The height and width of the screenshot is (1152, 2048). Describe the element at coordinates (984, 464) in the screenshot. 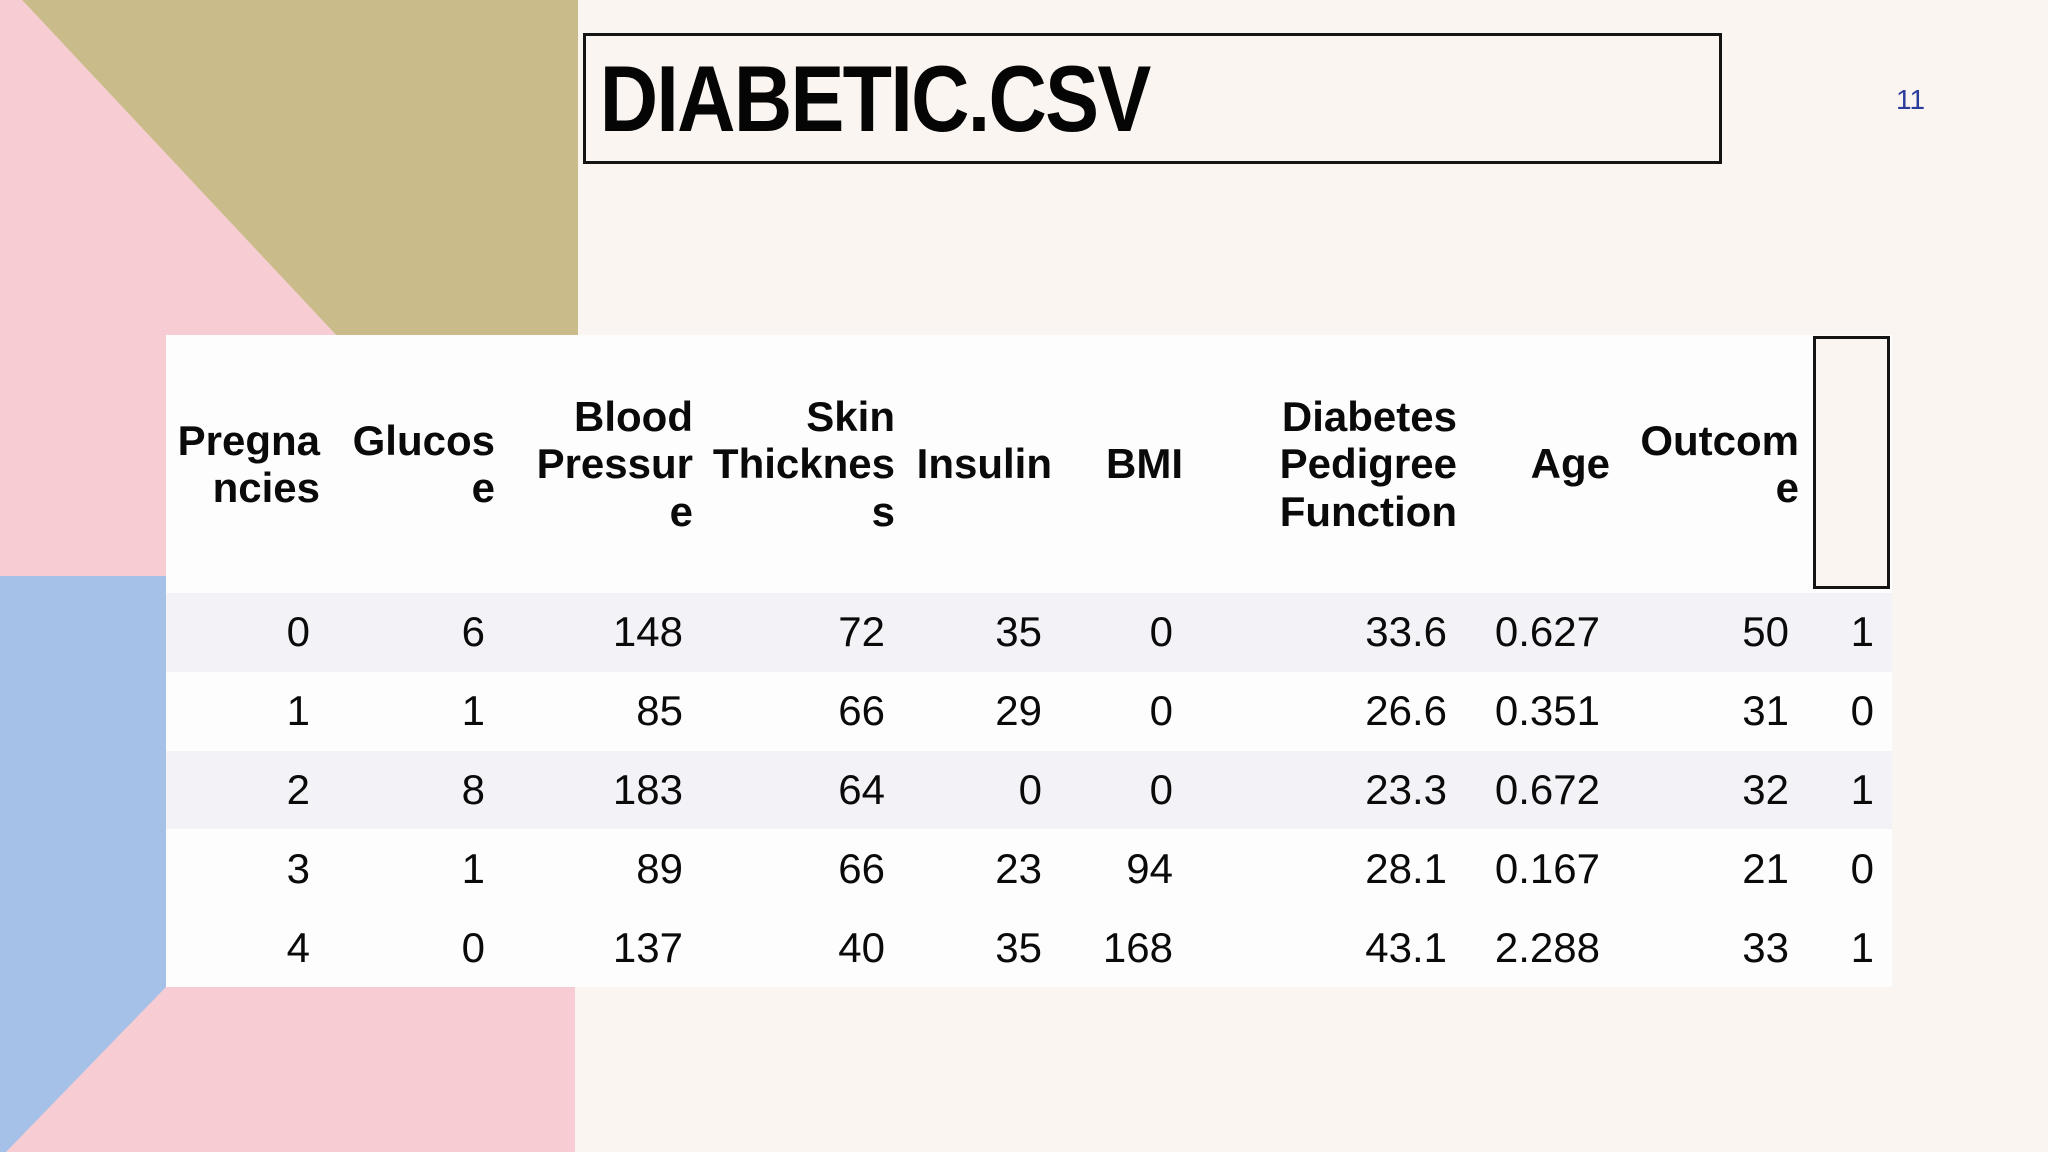

I see `column-header-insulin: Insulin` at that location.